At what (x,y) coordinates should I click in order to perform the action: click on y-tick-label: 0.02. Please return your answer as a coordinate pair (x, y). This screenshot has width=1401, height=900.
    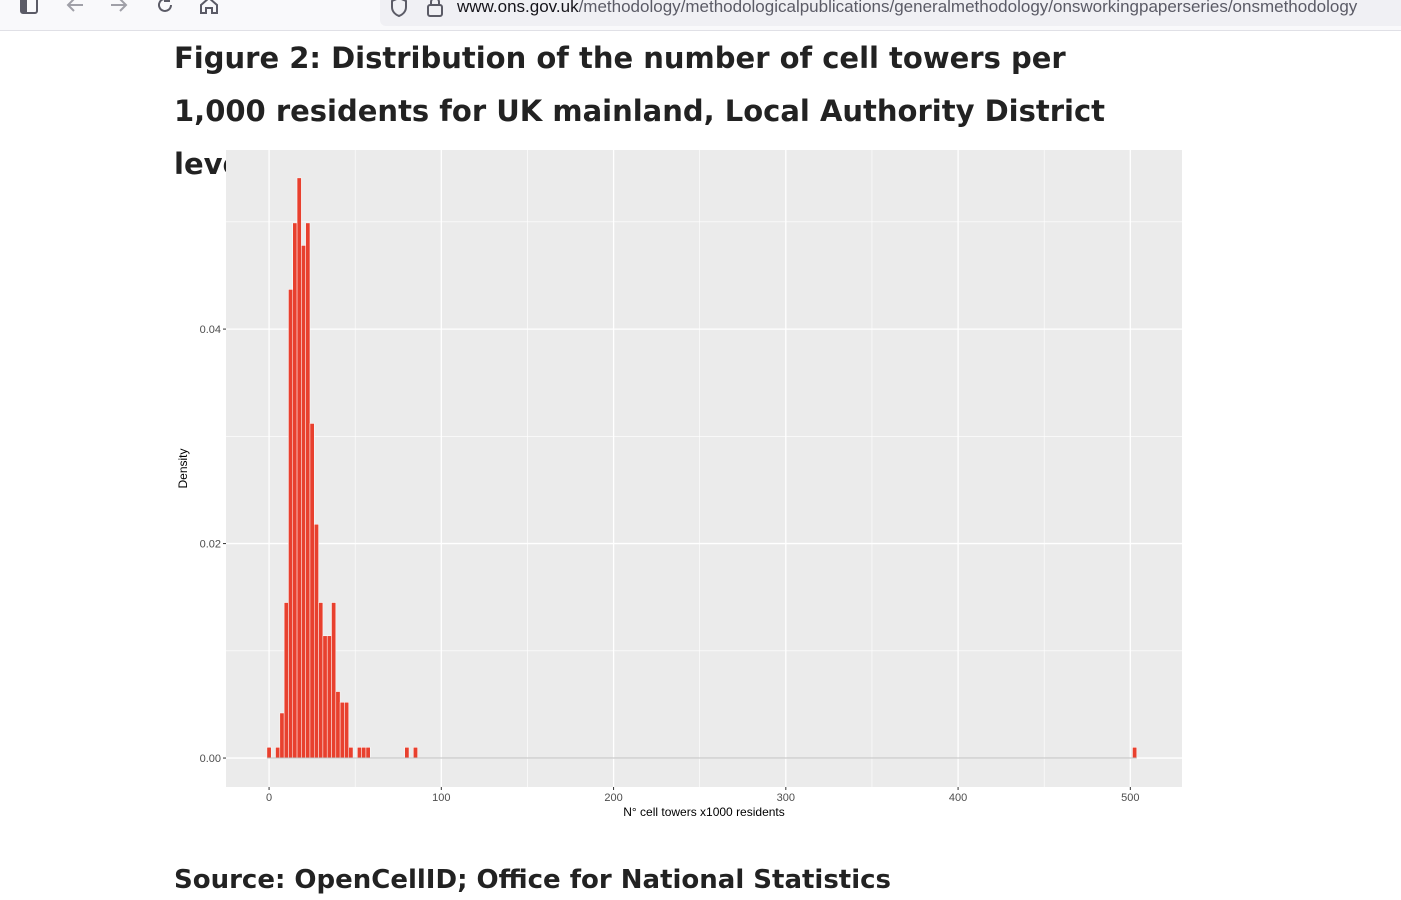
    Looking at the image, I should click on (210, 545).